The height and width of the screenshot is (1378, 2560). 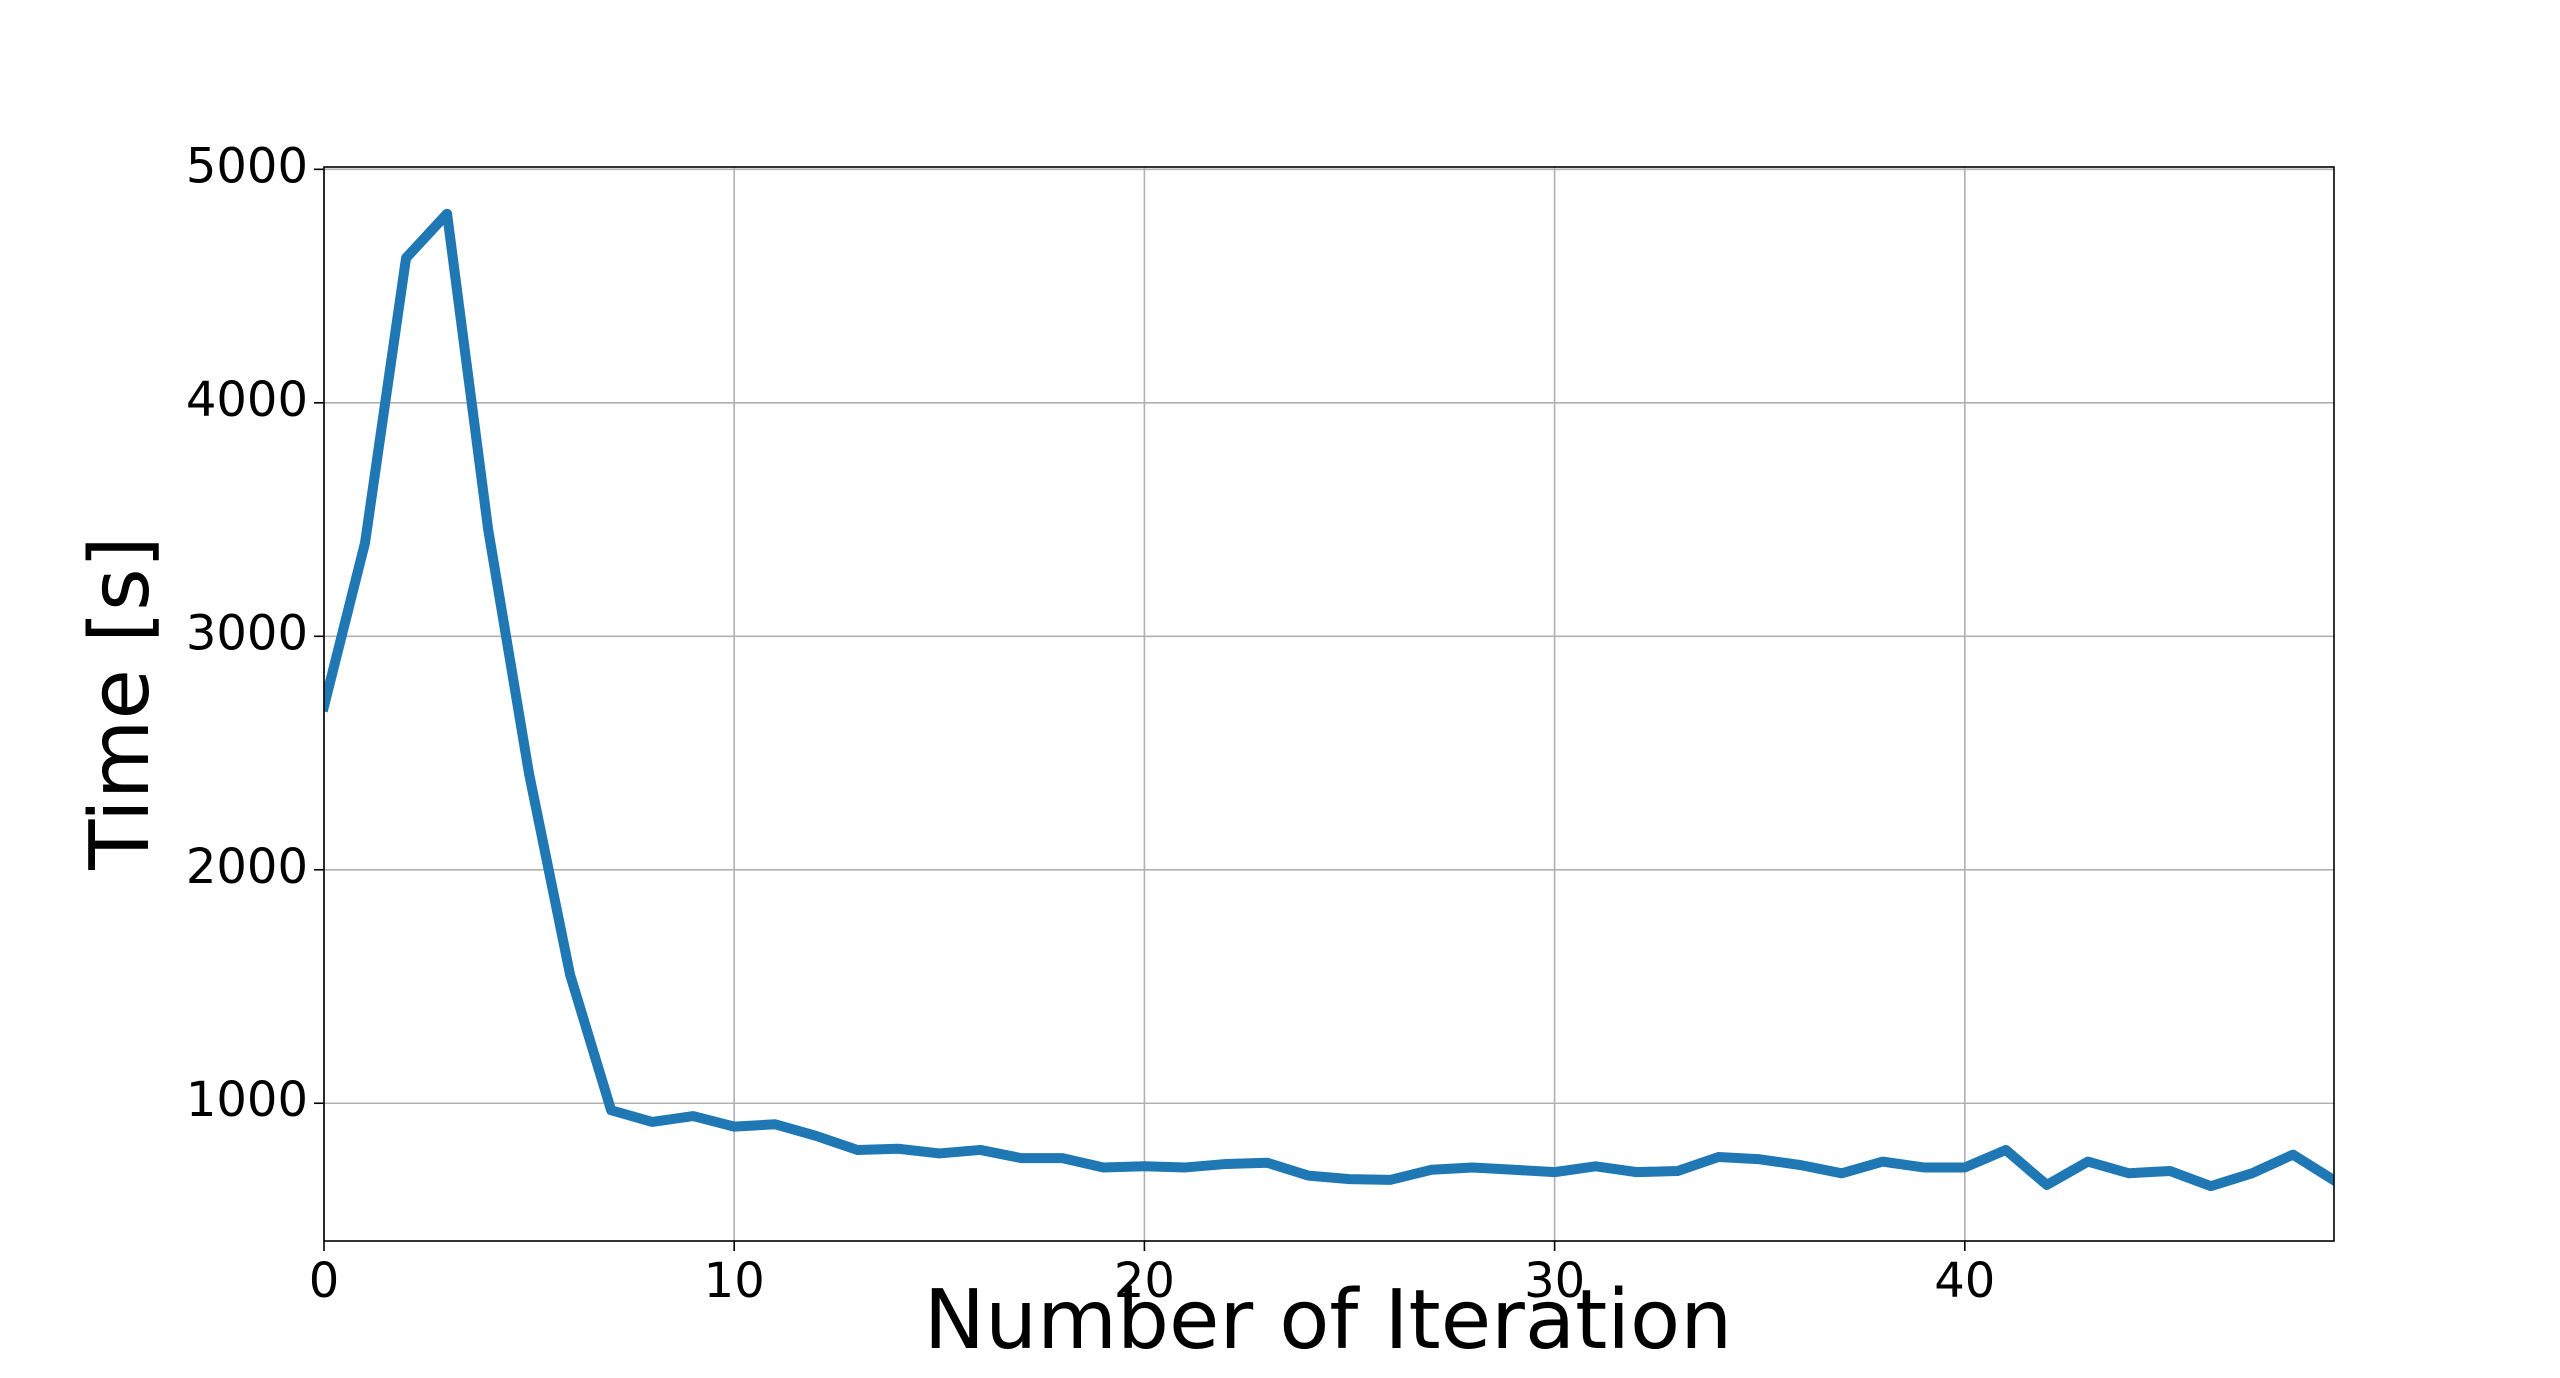 I want to click on y-tick-label: 3000, so click(x=247, y=633).